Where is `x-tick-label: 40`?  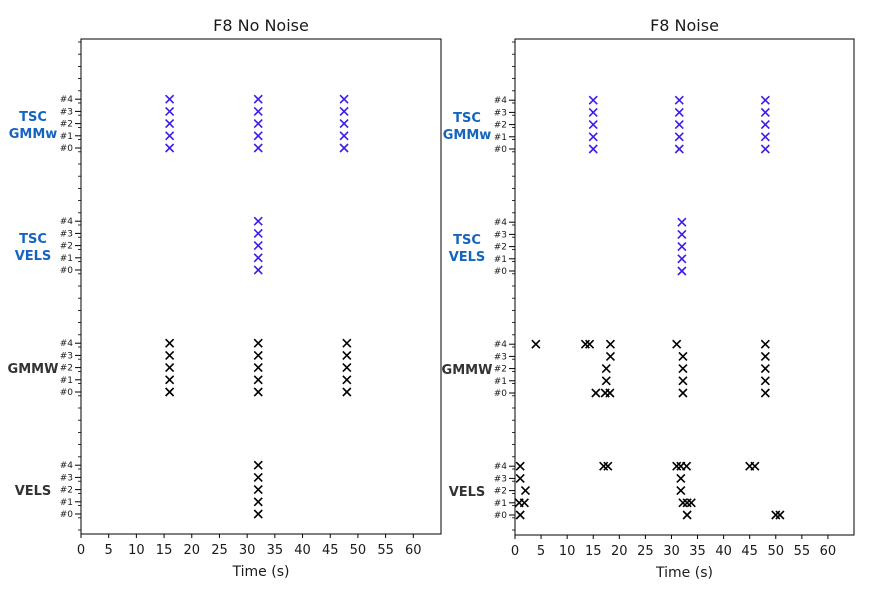
x-tick-label: 40 is located at coordinates (302, 550).